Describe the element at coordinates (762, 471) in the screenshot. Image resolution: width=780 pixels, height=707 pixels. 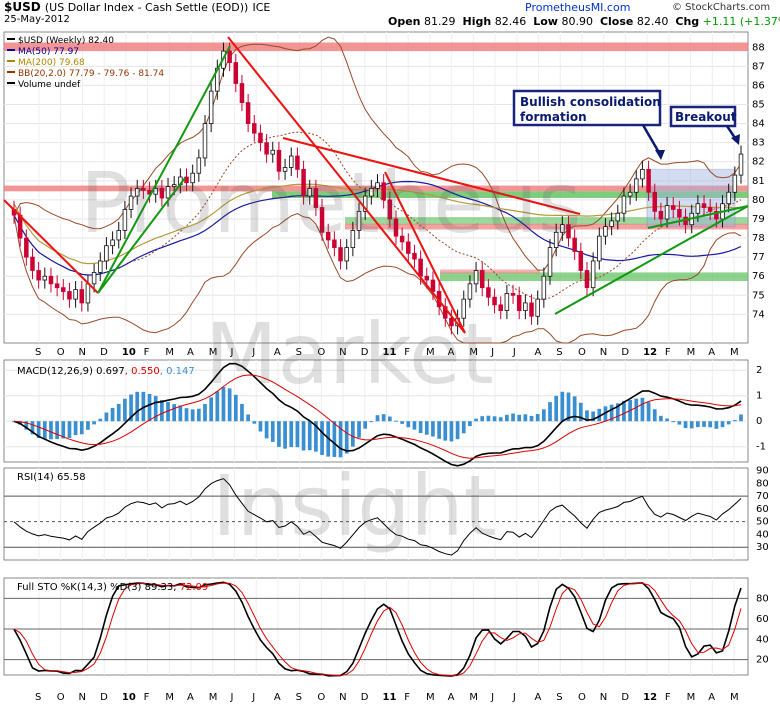
I see `y-tick-label: 90` at that location.